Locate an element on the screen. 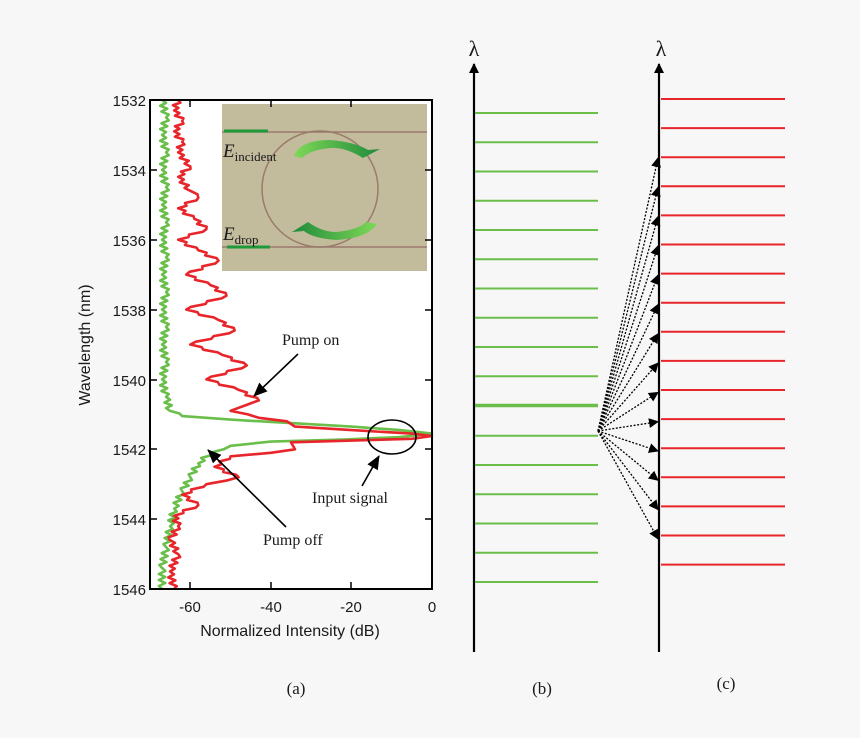 The image size is (860, 738). svg-text: Eincident is located at coordinates (249, 152).